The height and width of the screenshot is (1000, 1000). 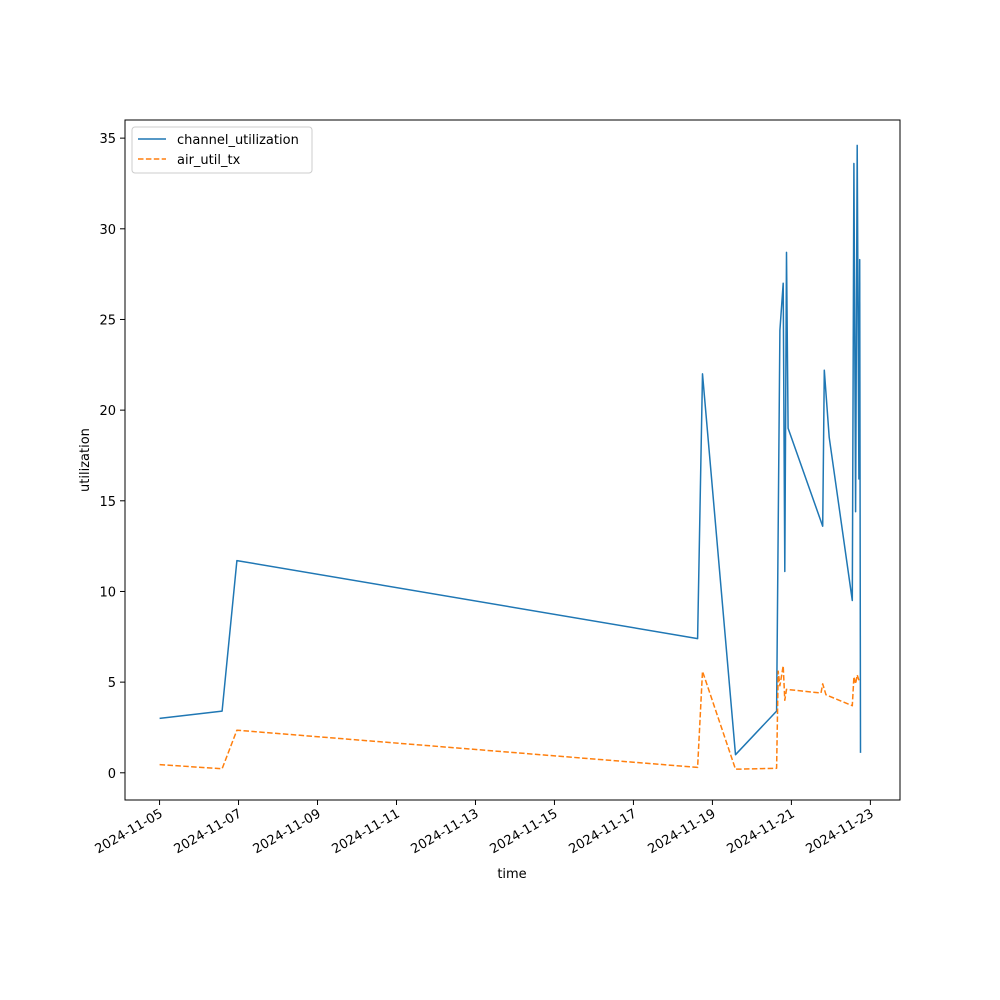 I want to click on x-tick-label: 2024-11-05, so click(x=129, y=831).